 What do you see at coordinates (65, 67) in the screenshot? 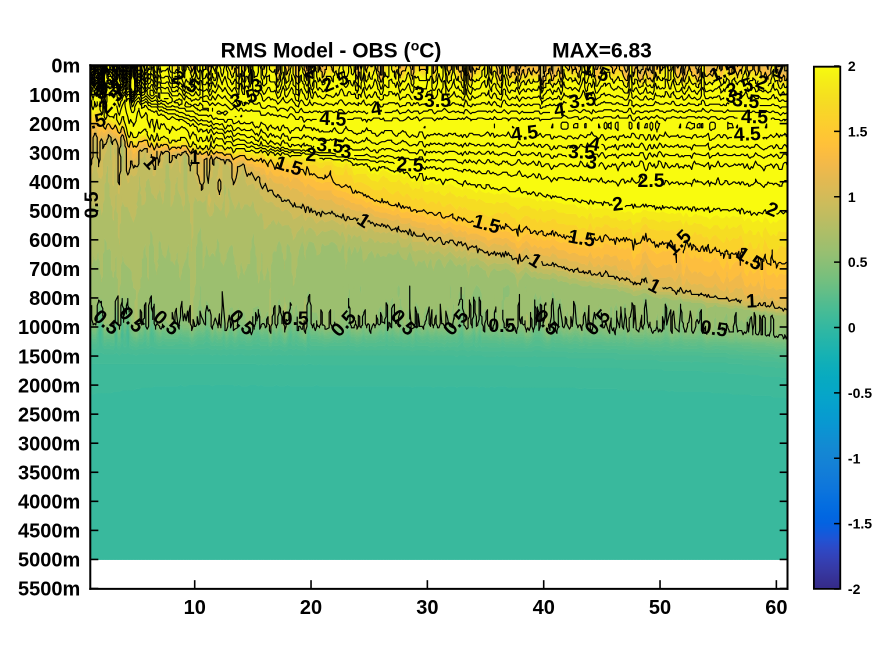
I see `svg-text: 0m` at bounding box center [65, 67].